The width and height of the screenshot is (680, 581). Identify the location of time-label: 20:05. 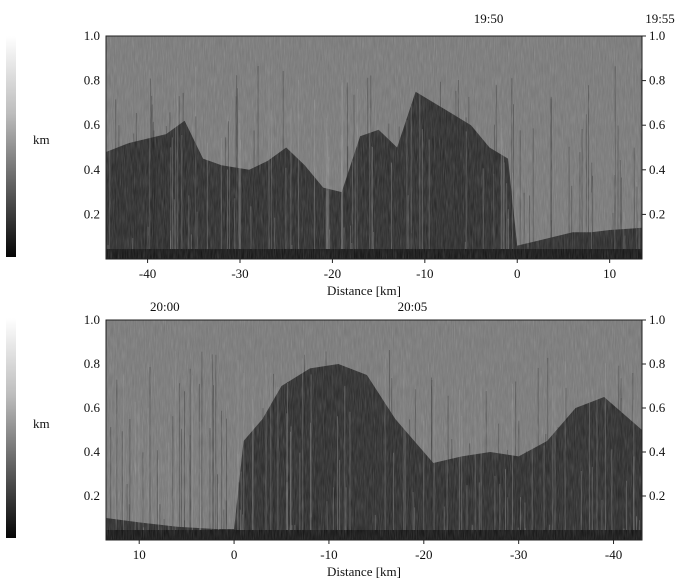
(413, 306).